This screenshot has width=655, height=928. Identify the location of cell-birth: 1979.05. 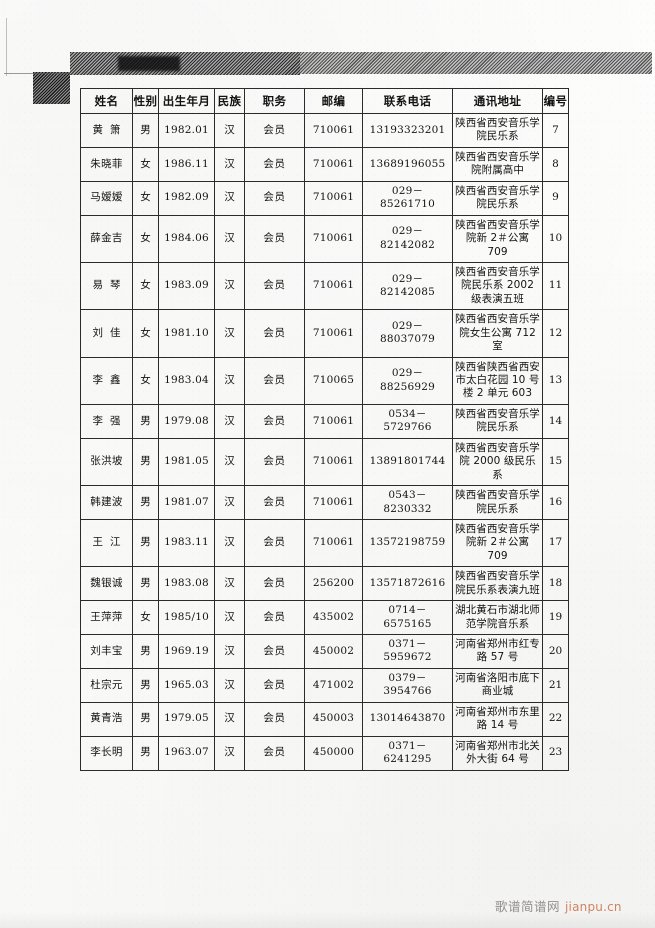
(186, 719).